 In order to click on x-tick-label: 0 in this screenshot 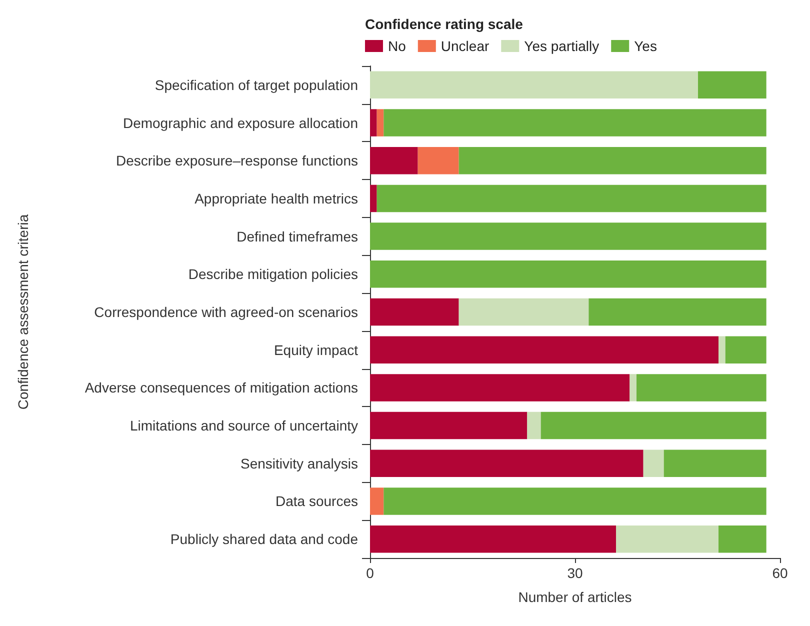, I will do `click(370, 573)`.